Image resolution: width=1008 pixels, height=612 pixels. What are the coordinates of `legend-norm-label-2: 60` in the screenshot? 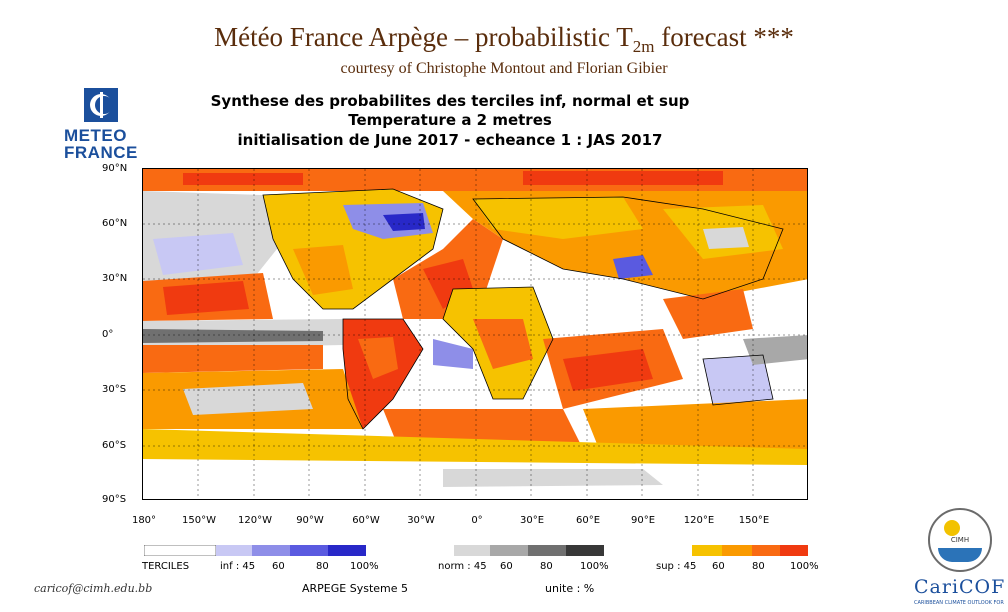 It's located at (506, 566).